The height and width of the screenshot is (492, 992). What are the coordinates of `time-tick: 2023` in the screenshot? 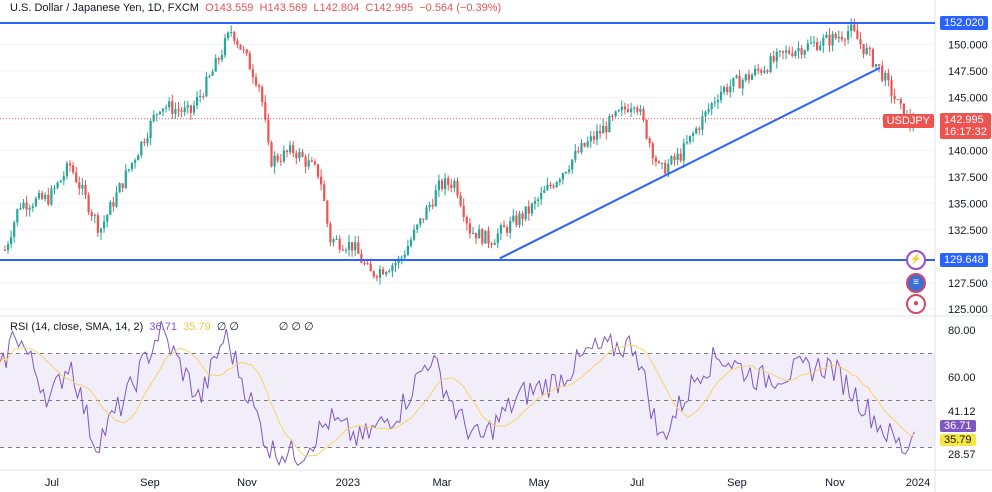 It's located at (348, 483).